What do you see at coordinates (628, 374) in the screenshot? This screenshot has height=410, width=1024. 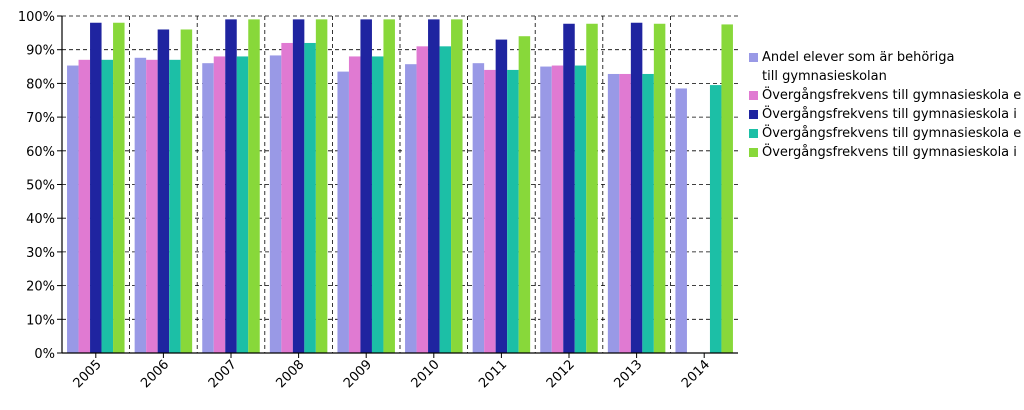 I see `x-tick-label: 2013` at bounding box center [628, 374].